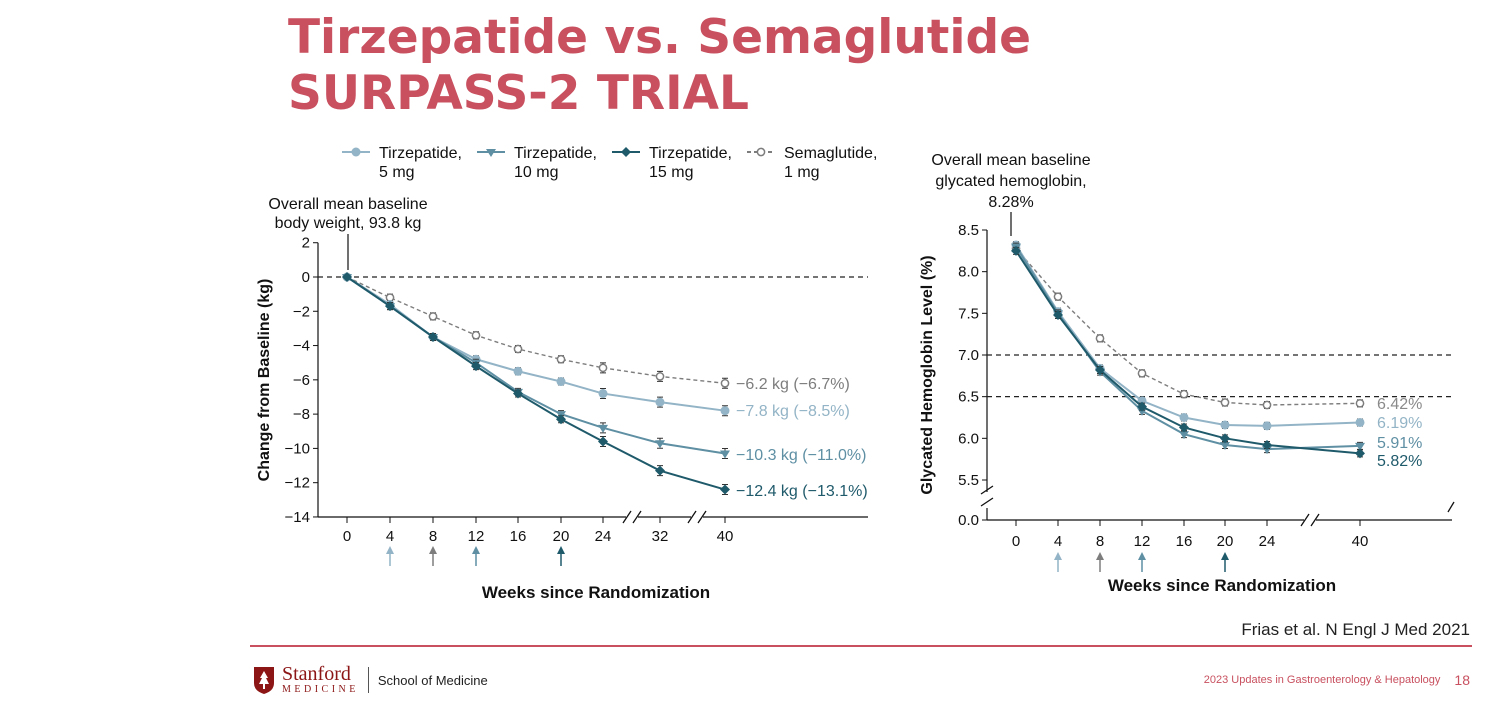  Describe the element at coordinates (476, 536) in the screenshot. I see `weight-xtick-label-3: 12` at that location.